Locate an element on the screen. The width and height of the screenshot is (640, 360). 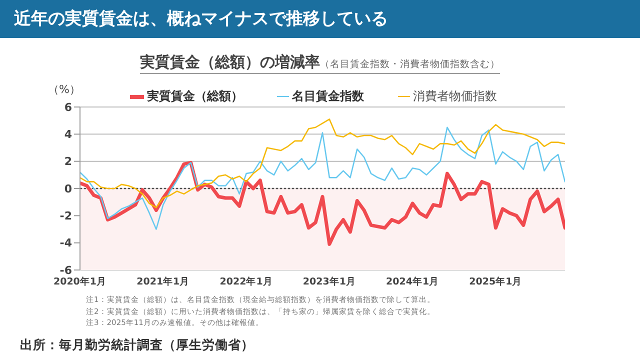
x-tick-label: 2025年1月 is located at coordinates (495, 282).